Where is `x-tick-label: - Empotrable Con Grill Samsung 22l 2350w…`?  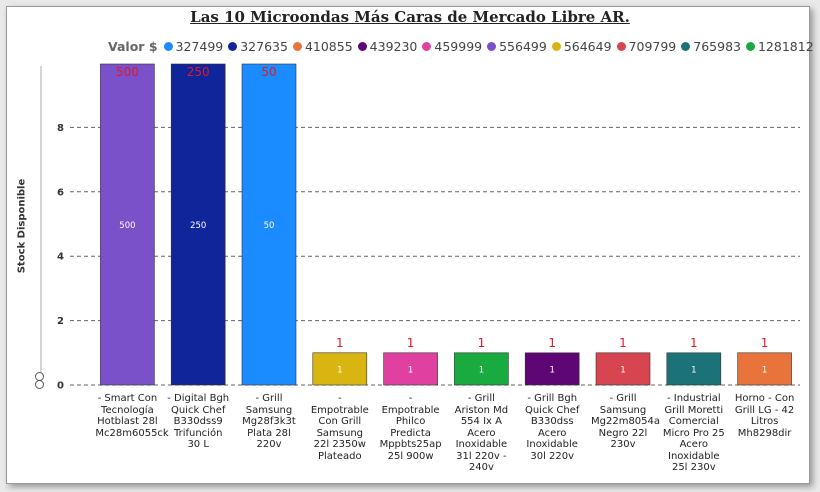 x-tick-label: - Empotrable Con Grill Samsung 22l 2350w… is located at coordinates (339, 427).